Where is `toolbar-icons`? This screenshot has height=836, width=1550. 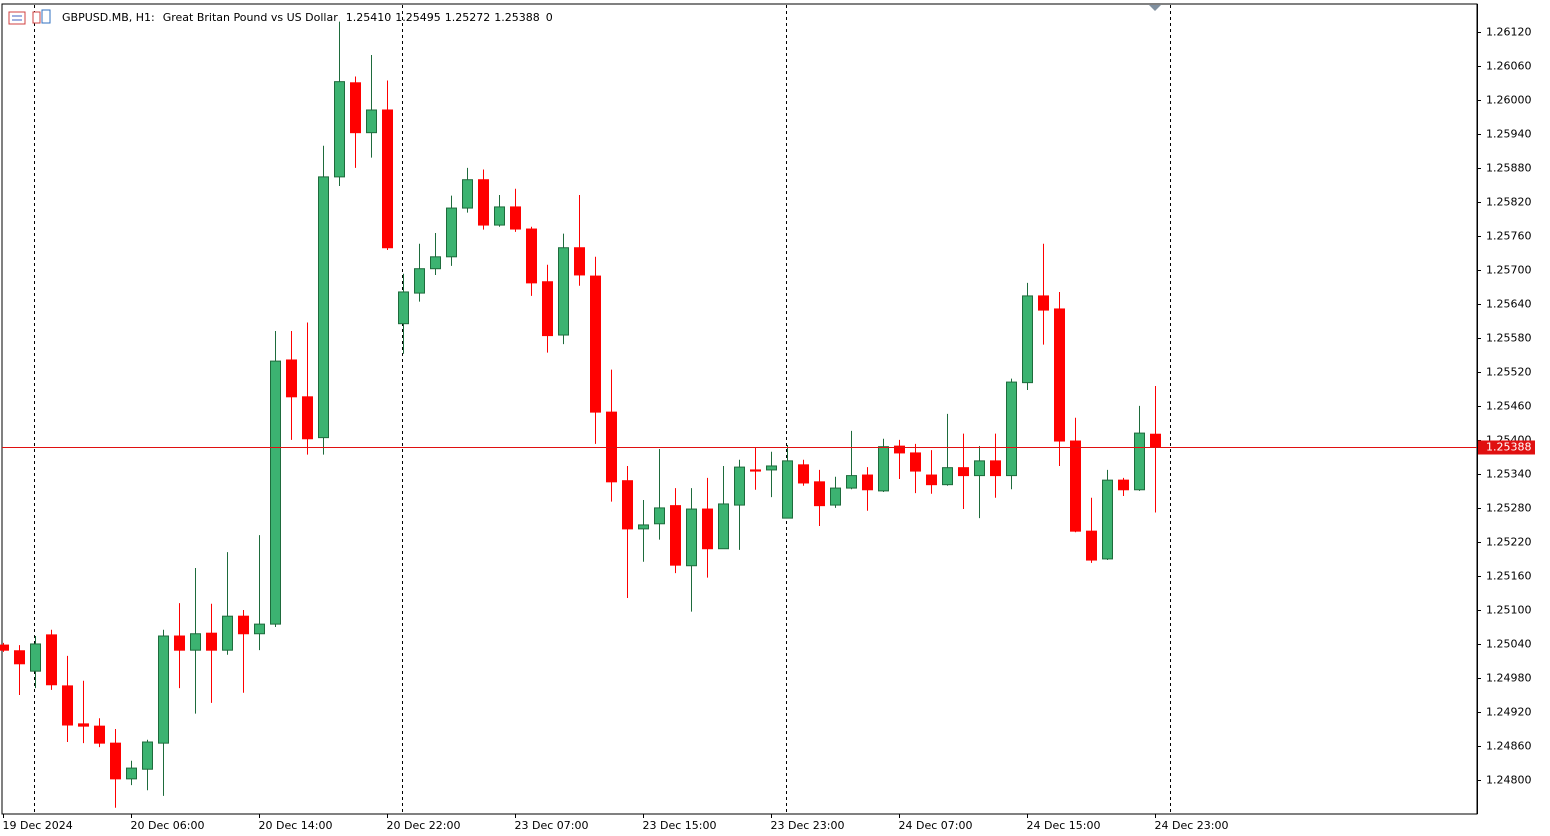
toolbar-icons is located at coordinates (29, 17).